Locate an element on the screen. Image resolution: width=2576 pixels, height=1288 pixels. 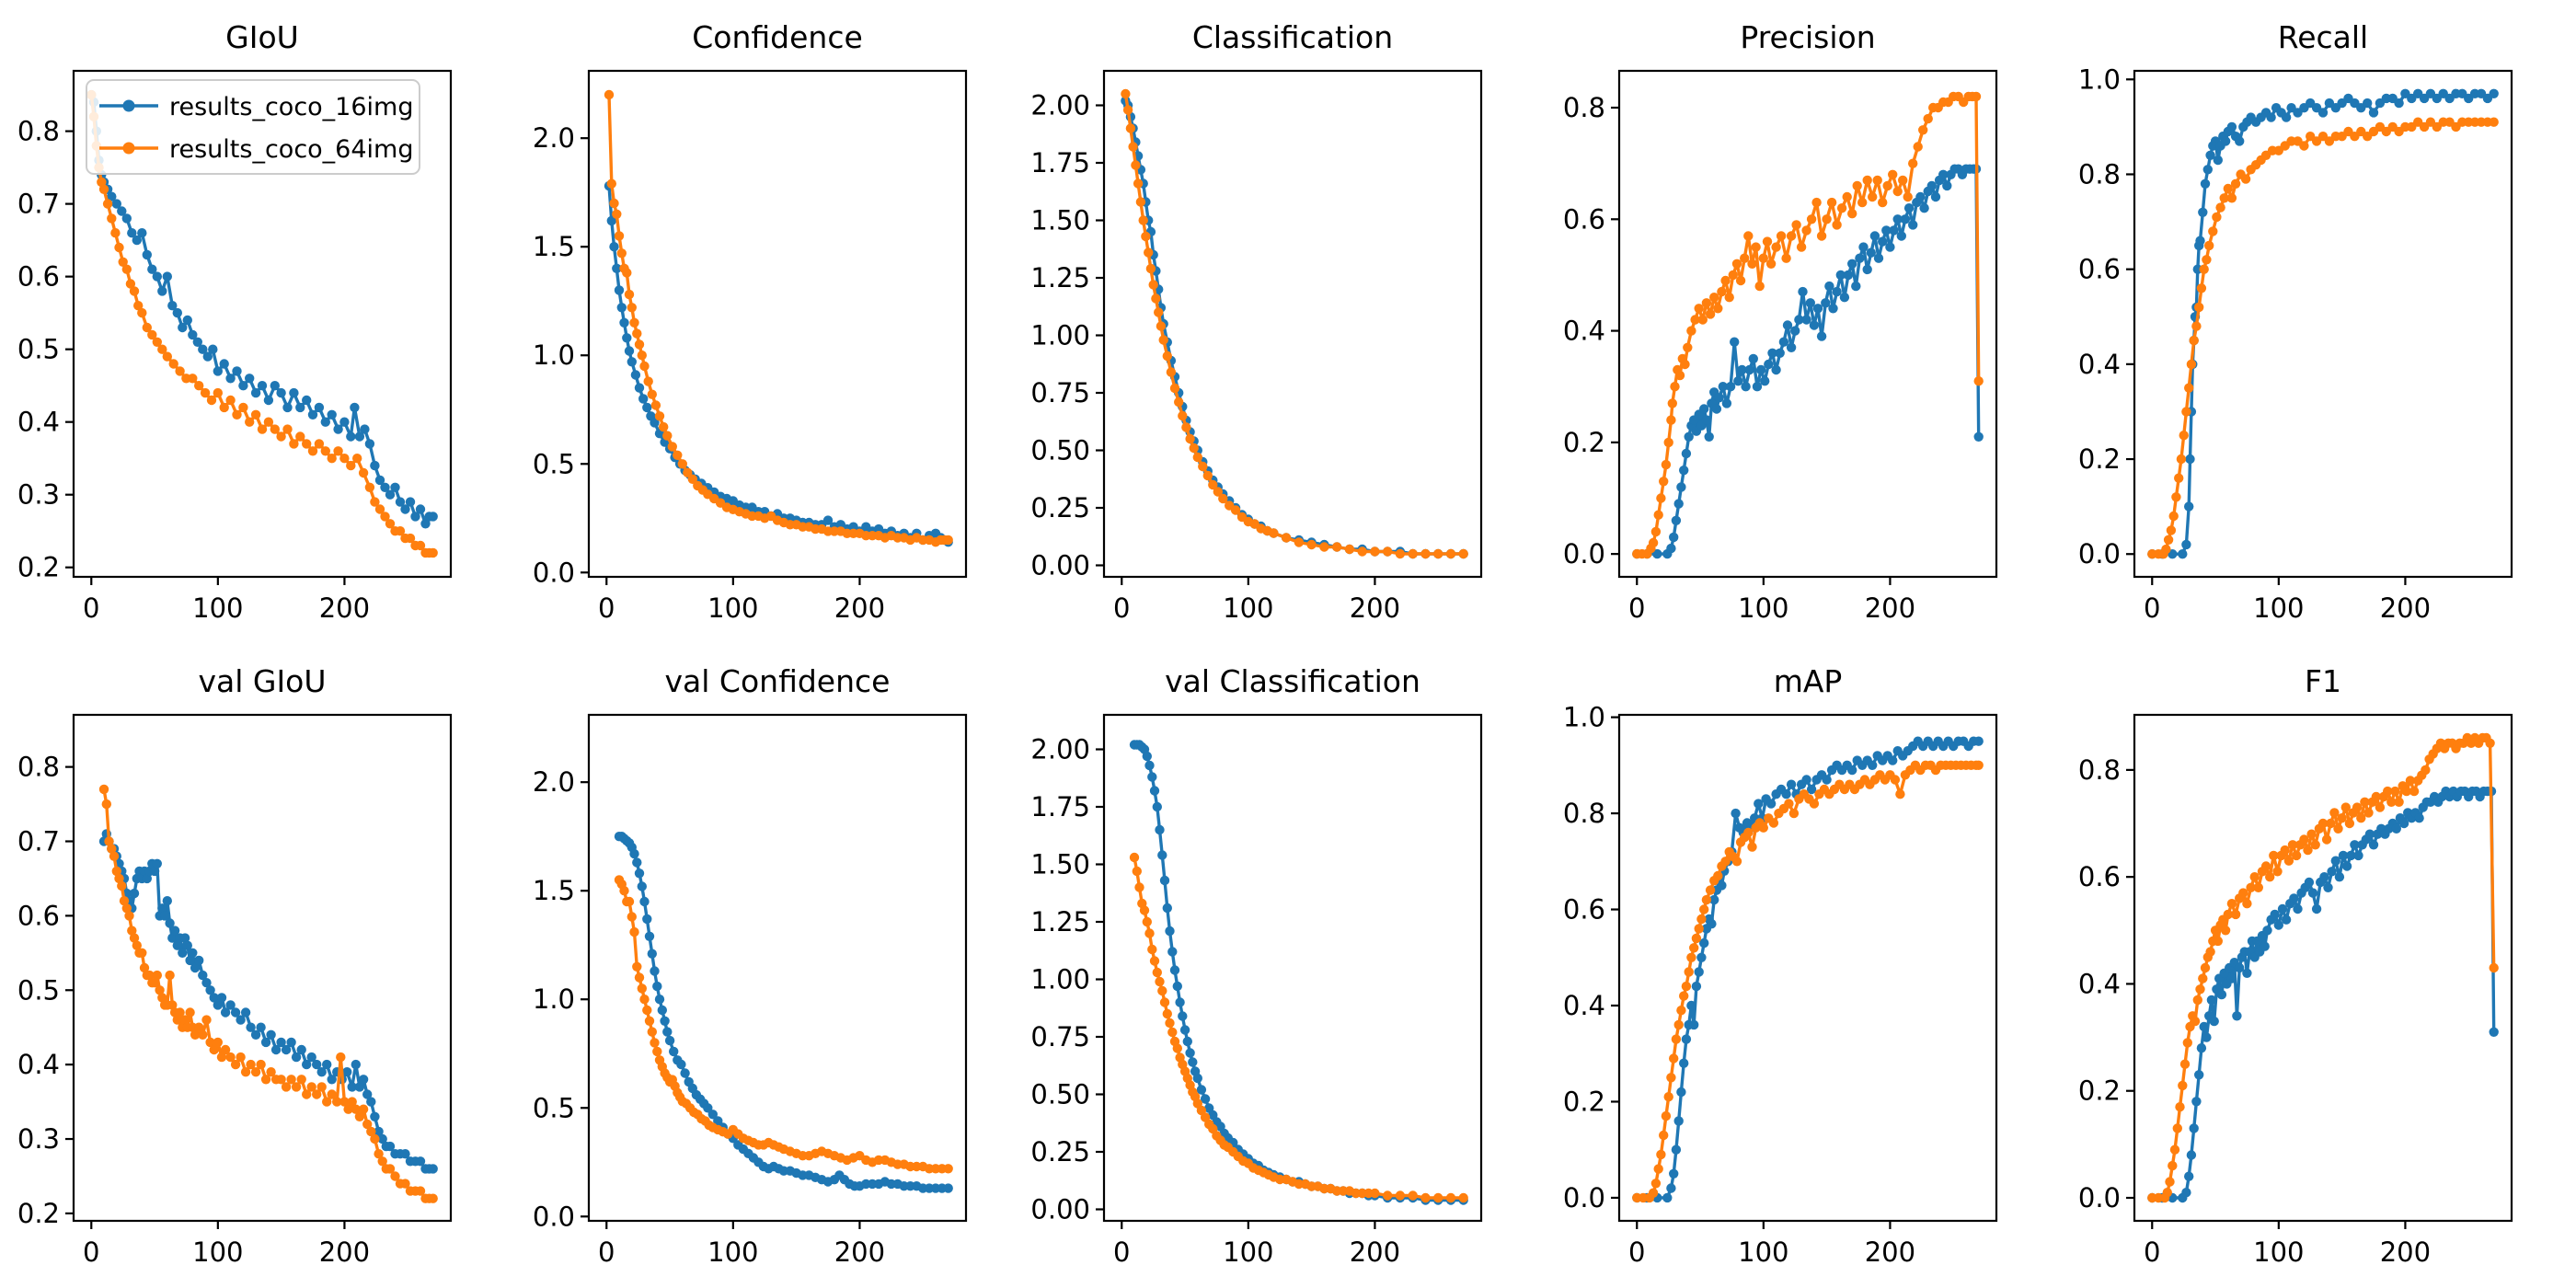
y-tick-label: 0.5 is located at coordinates (38, 990).